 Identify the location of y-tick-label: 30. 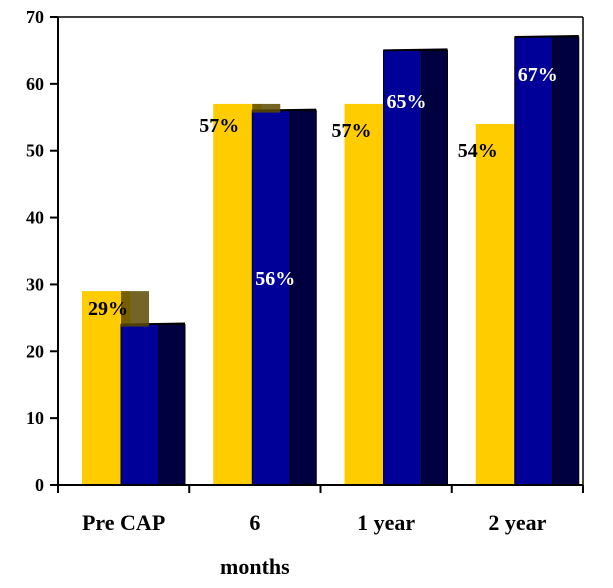
(35, 284).